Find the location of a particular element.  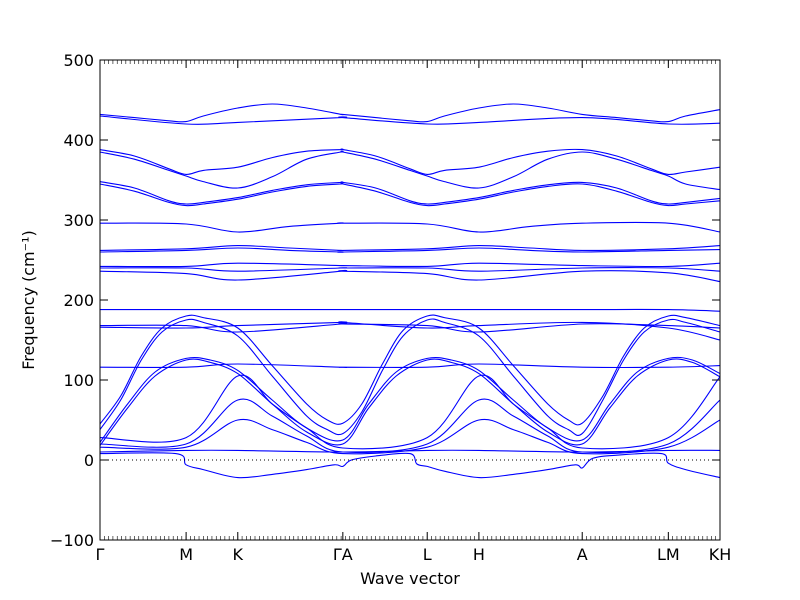

y-axis-label: Frequency (cm⁻¹) is located at coordinates (28, 299).